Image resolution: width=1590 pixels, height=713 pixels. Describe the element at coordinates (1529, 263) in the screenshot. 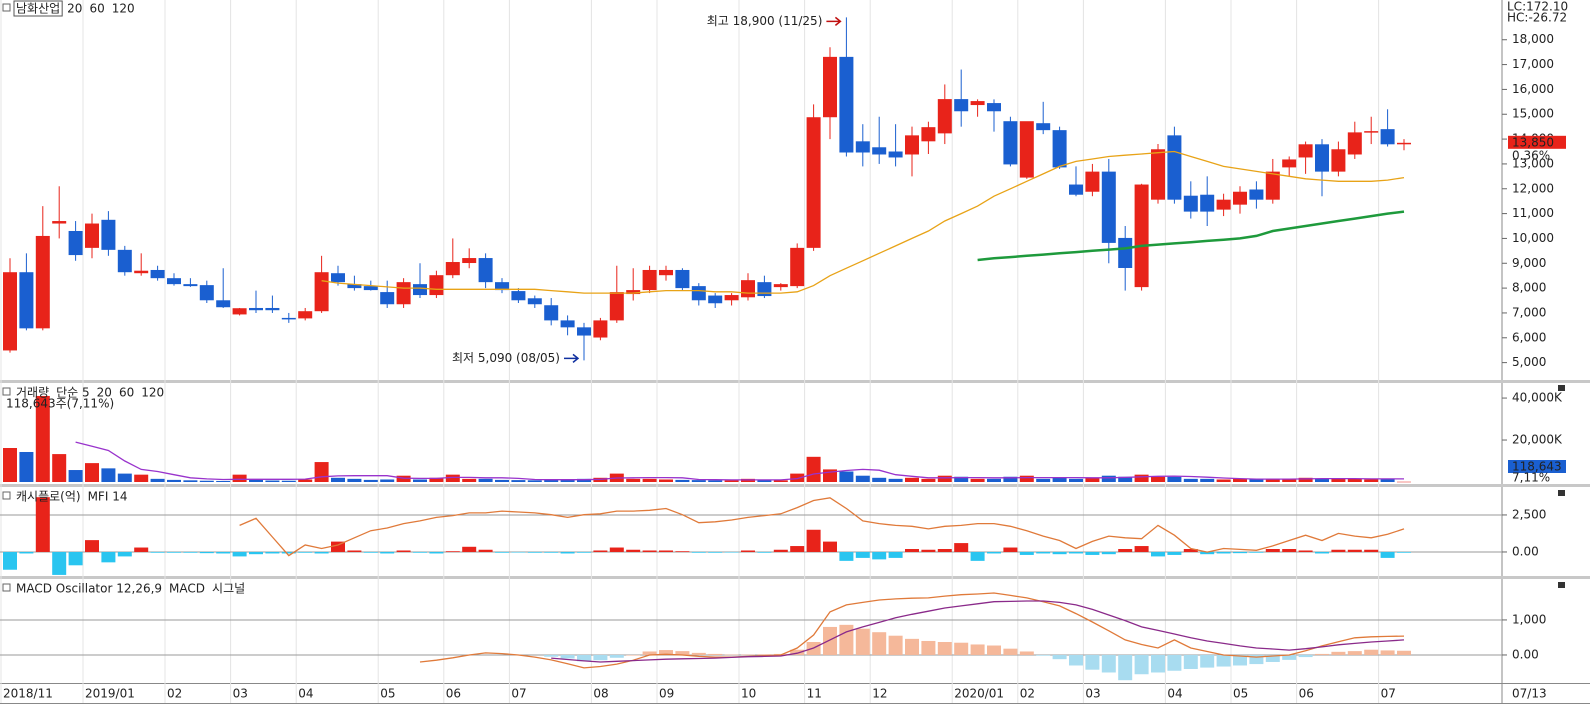

I see `y-tick-label: 9,000` at that location.